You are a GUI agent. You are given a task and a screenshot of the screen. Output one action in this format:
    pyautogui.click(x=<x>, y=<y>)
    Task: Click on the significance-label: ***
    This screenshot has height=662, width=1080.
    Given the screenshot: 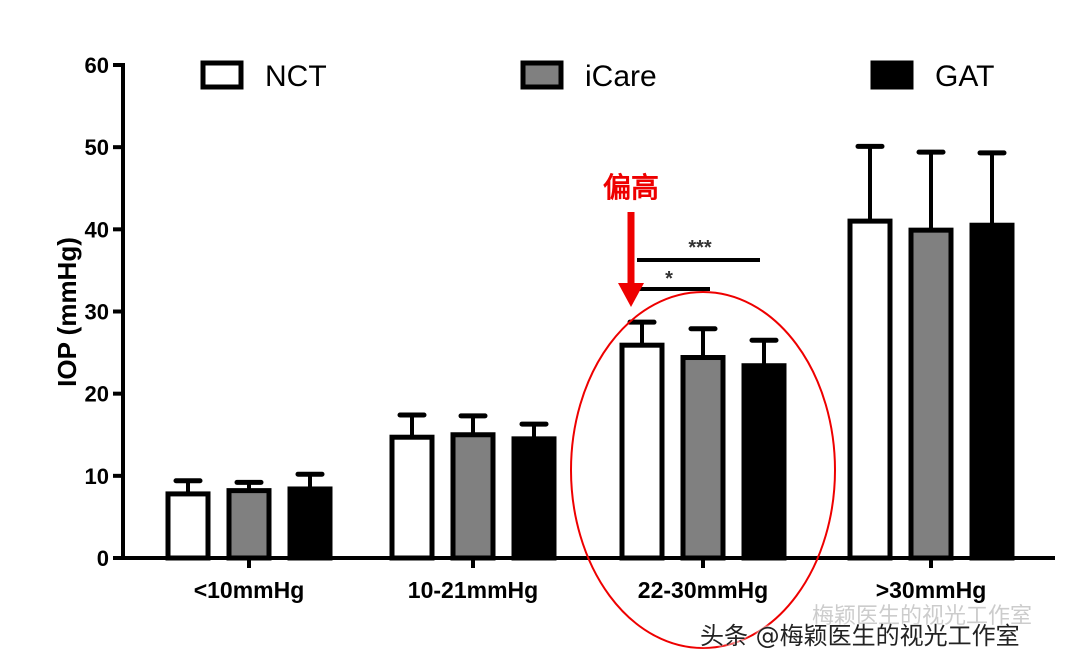 What is the action you would take?
    pyautogui.click(x=700, y=248)
    